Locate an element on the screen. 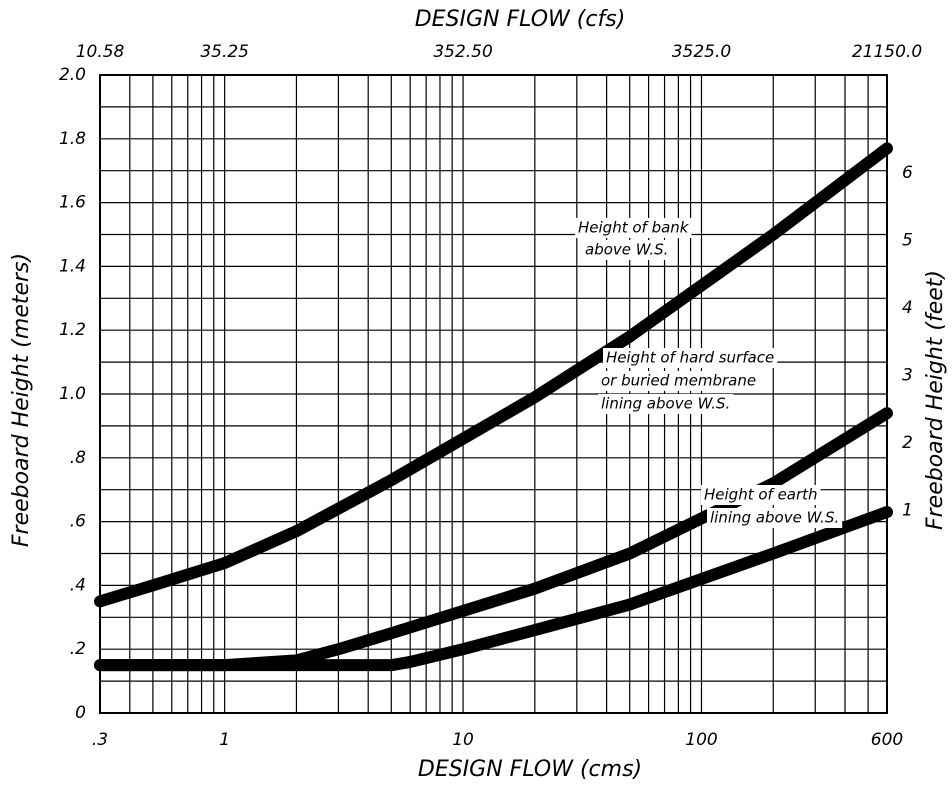  x2-tick-label: 3525.0 is located at coordinates (701, 52).